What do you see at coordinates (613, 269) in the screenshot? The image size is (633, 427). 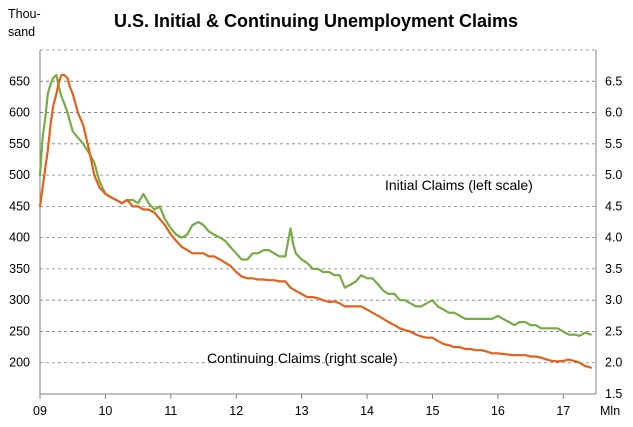 I see `right-axis-tick-label: 3.5` at bounding box center [613, 269].